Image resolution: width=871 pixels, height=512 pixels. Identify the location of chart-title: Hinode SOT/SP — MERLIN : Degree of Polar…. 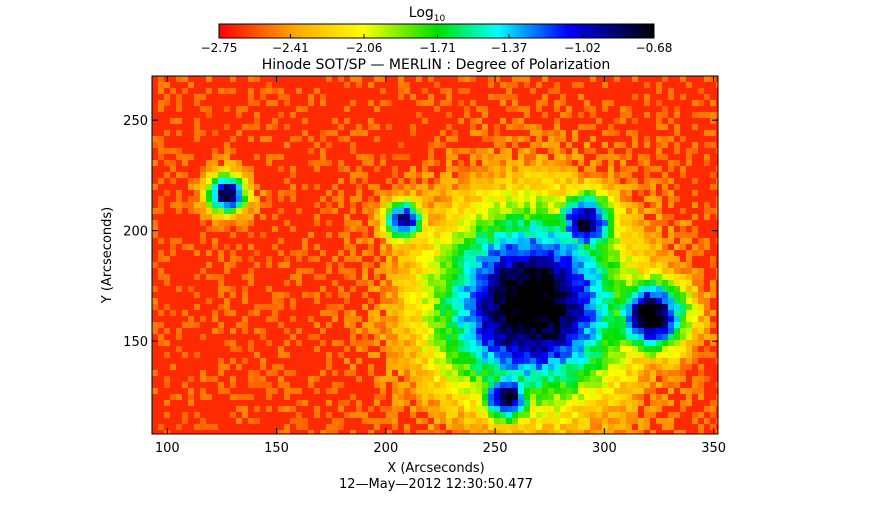
(436, 65).